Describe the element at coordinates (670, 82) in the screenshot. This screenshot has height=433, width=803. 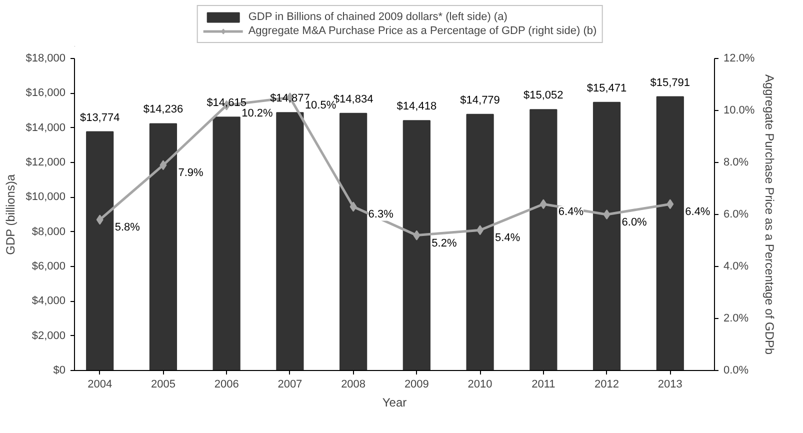
I see `data-label: $15,791` at that location.